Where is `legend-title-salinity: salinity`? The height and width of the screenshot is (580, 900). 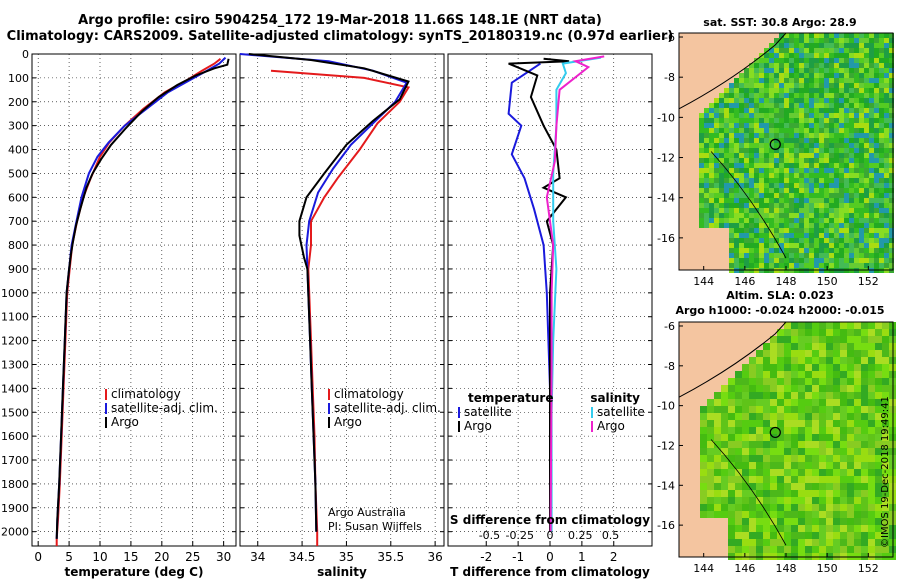 legend-title-salinity: salinity is located at coordinates (615, 398).